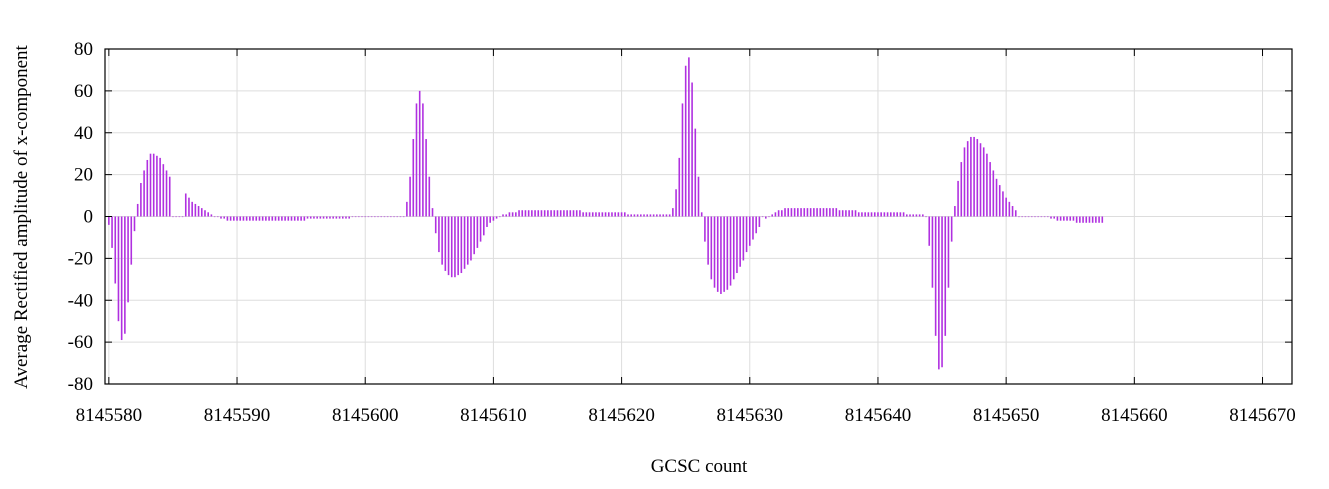 This screenshot has height=489, width=1329. Describe the element at coordinates (699, 466) in the screenshot. I see `x-axis-label: GCSC count` at that location.